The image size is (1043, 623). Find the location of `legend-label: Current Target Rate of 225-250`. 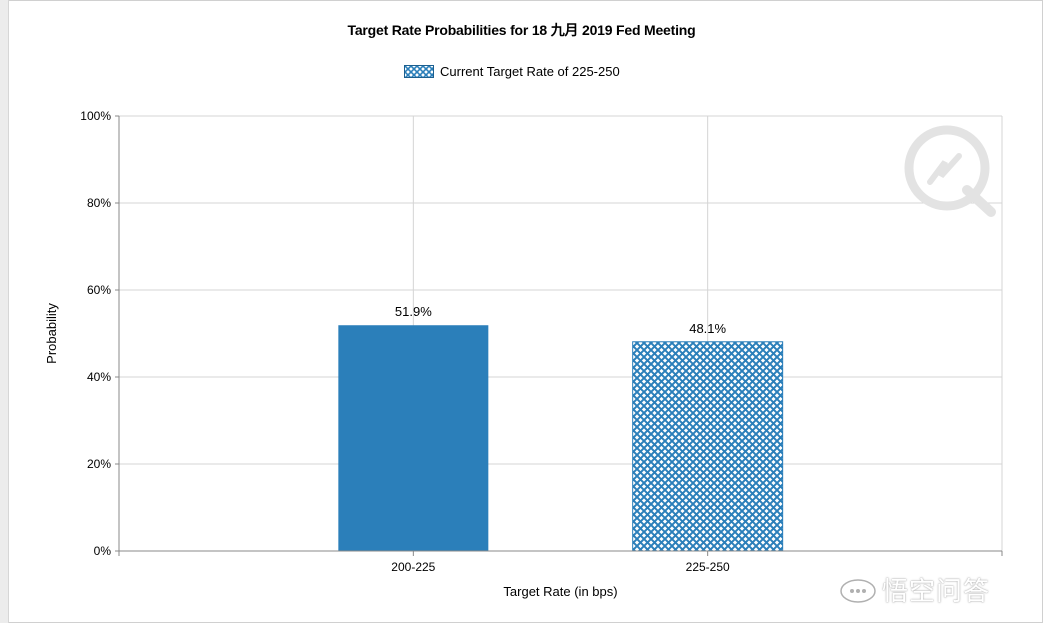

legend-label: Current Target Rate of 225-250 is located at coordinates (530, 71).